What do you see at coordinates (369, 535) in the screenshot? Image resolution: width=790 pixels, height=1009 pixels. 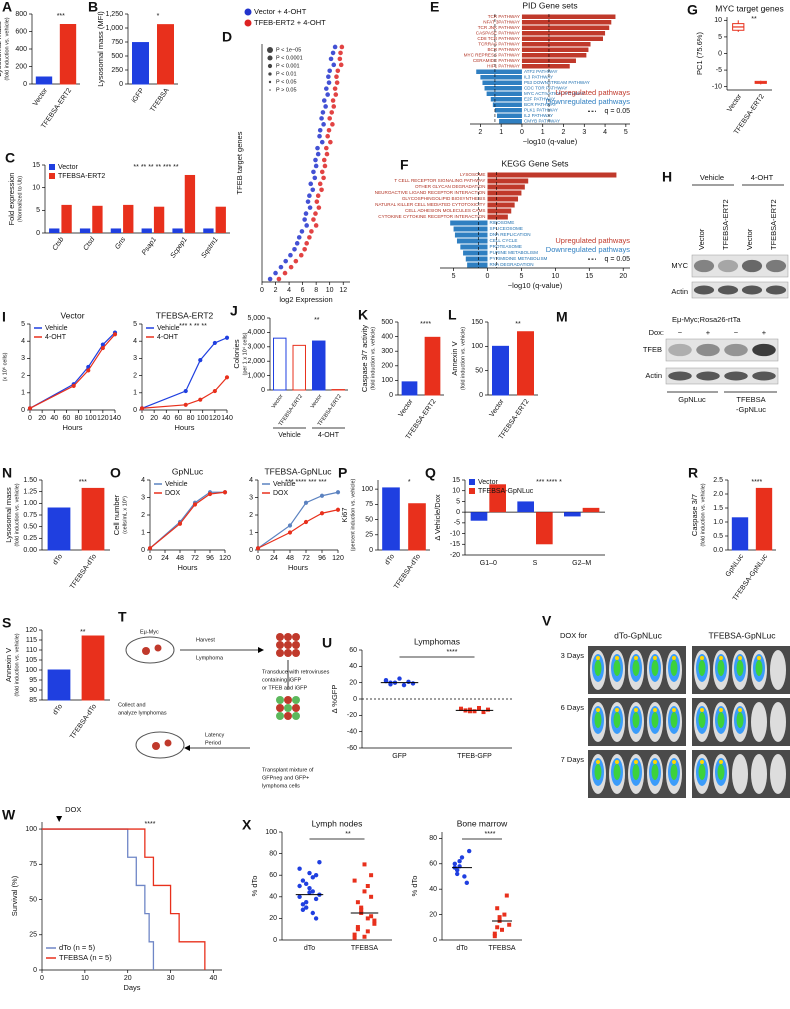 I see `y-tick-label: 25` at bounding box center [369, 535].